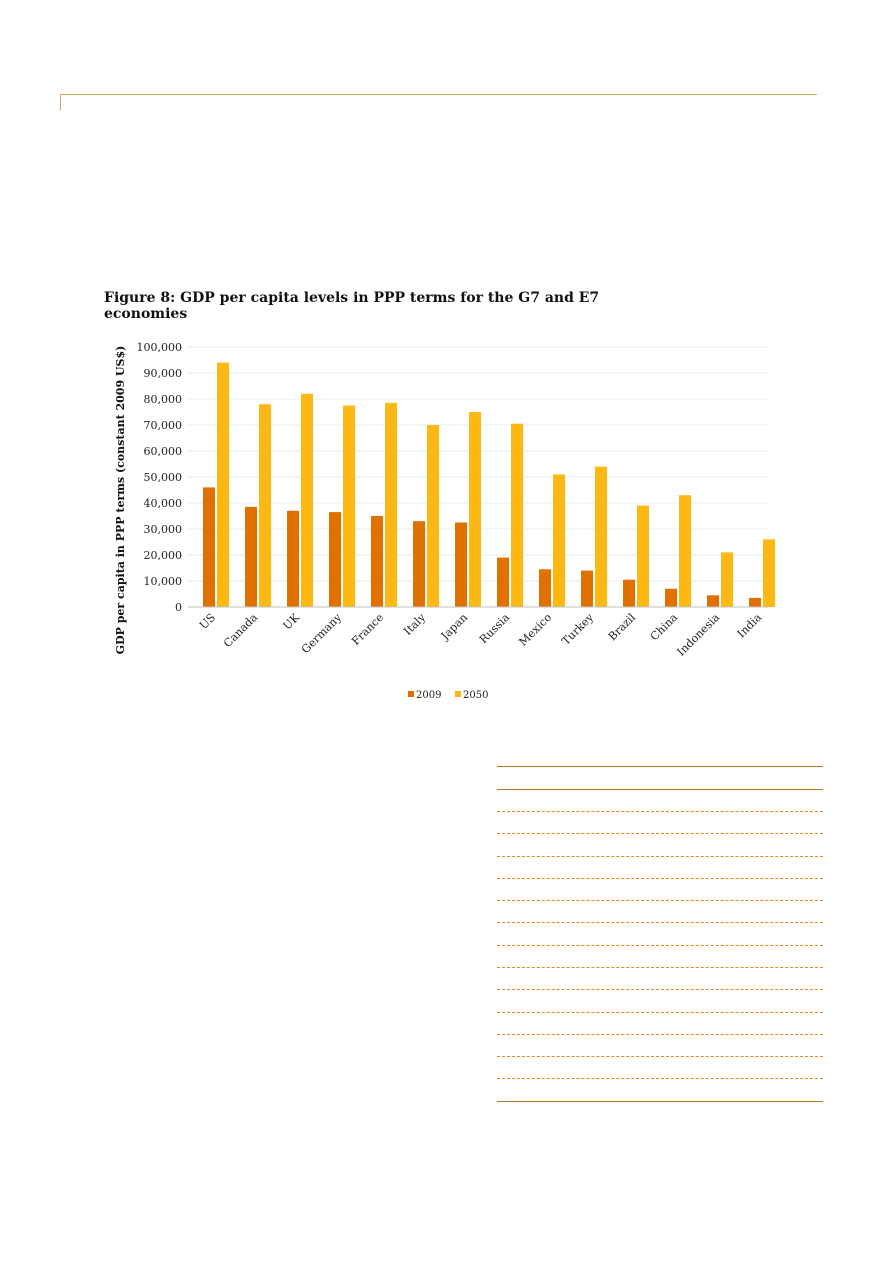 The height and width of the screenshot is (1263, 893). I want to click on legend-label-2050: 2050, so click(475, 695).